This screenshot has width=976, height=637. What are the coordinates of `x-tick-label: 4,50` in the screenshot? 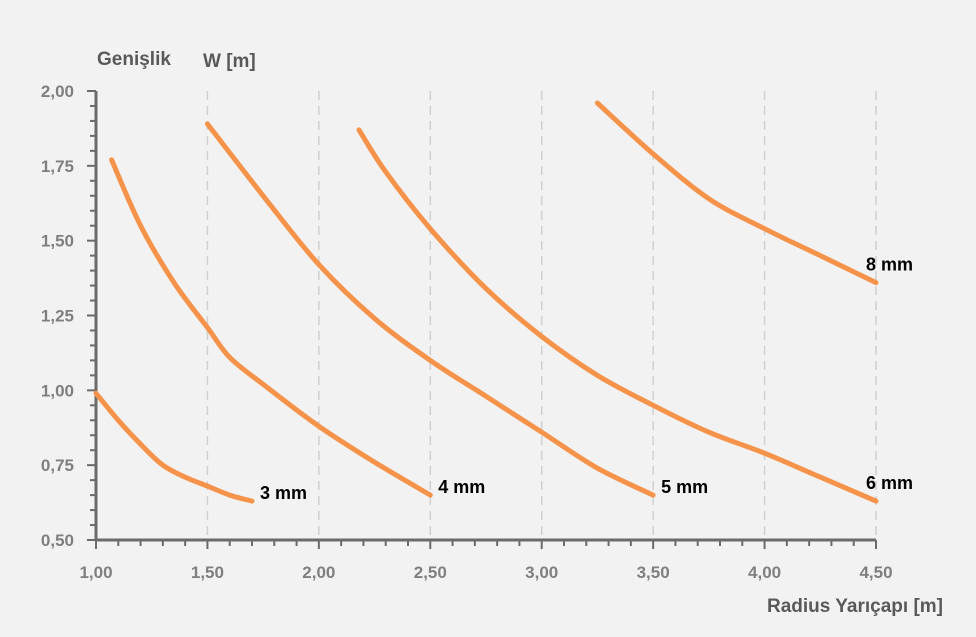 It's located at (875, 572).